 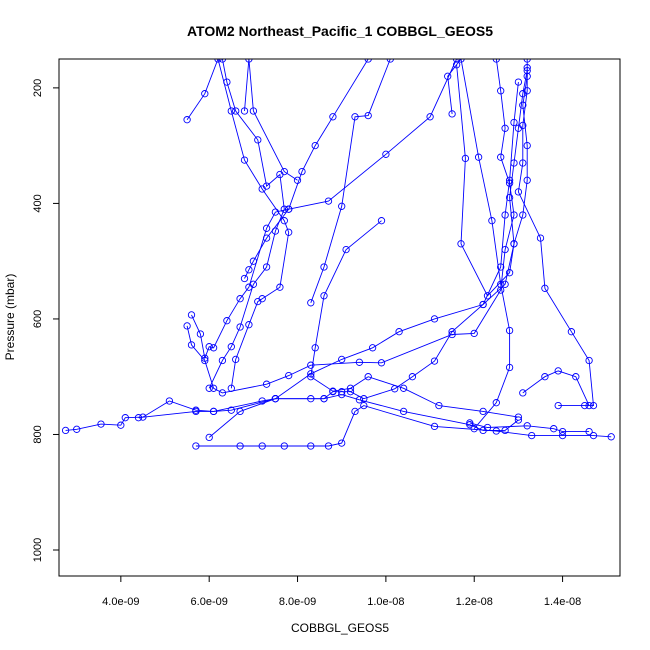 What do you see at coordinates (38, 203) in the screenshot?
I see `y-tick-label: 400` at bounding box center [38, 203].